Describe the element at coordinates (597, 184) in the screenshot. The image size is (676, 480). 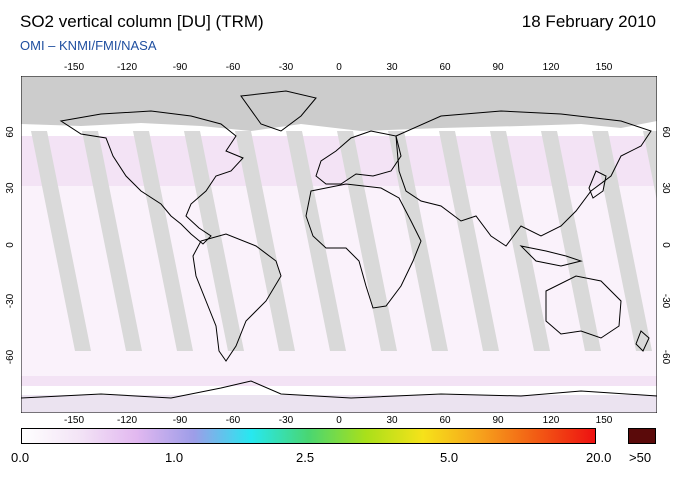
I see `japan` at that location.